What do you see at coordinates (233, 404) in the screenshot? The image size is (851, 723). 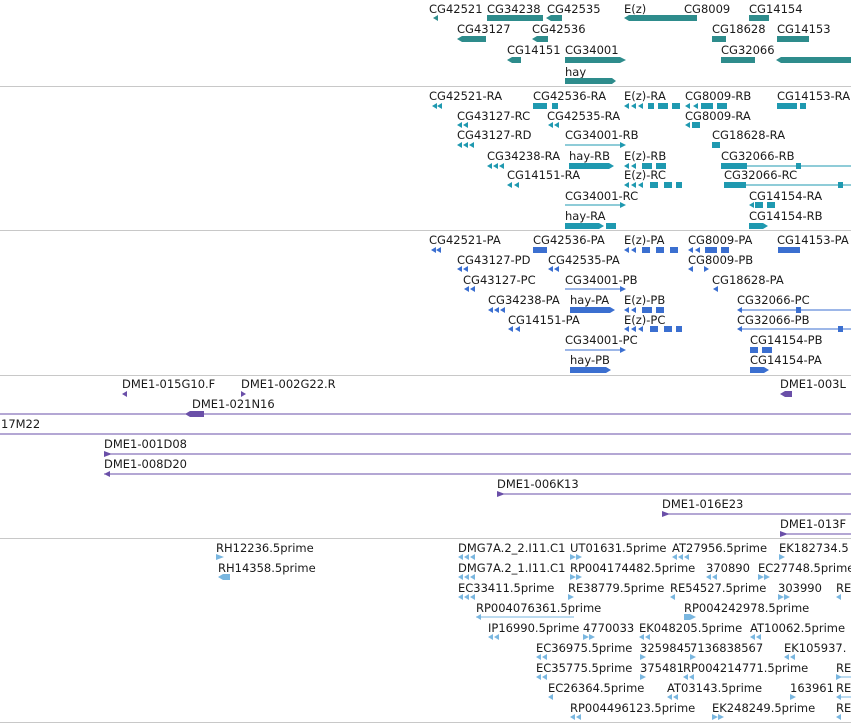 I see `clone-label: DME1-021N16` at bounding box center [233, 404].